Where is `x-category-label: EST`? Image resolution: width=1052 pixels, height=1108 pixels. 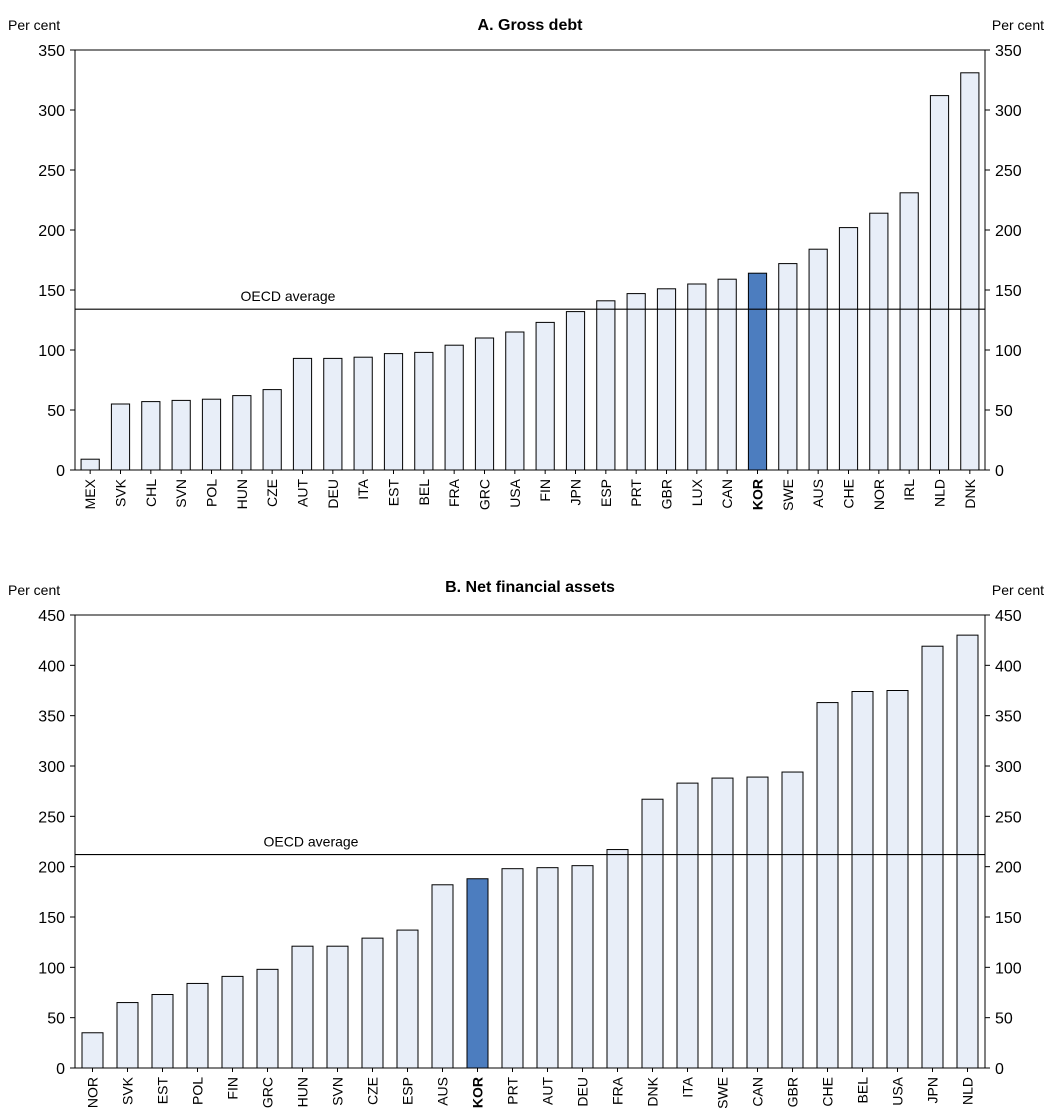 x-category-label: EST is located at coordinates (394, 493).